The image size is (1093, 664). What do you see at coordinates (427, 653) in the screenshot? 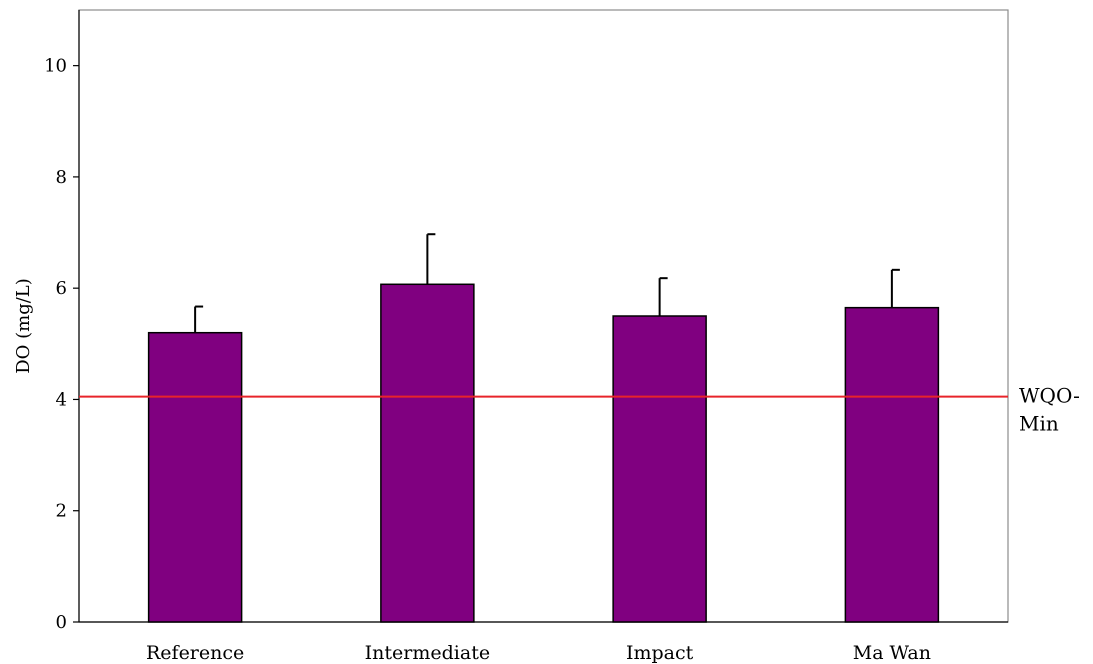
I see `x-category-label: Intermediate` at bounding box center [427, 653].